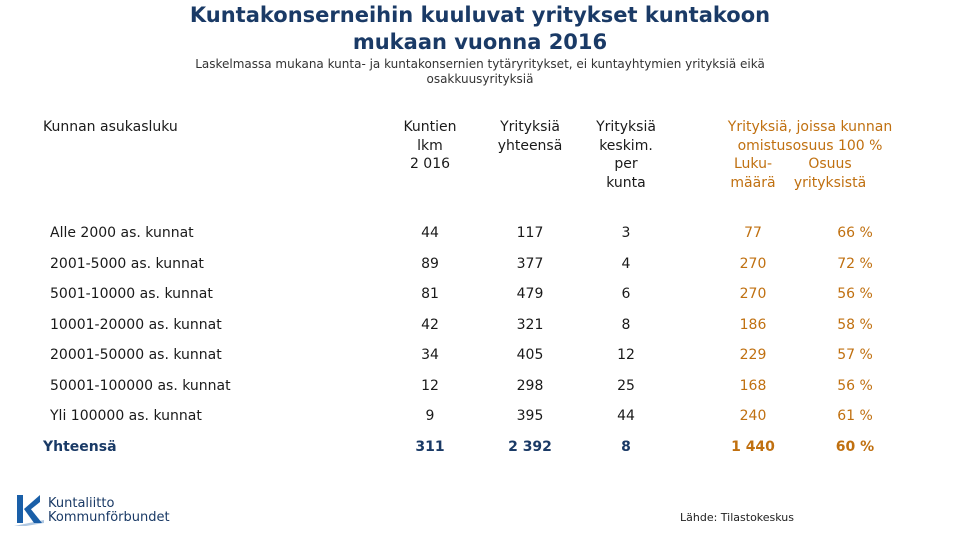 The width and height of the screenshot is (960, 540). Describe the element at coordinates (830, 164) in the screenshot. I see `header-line: Osuus` at that location.